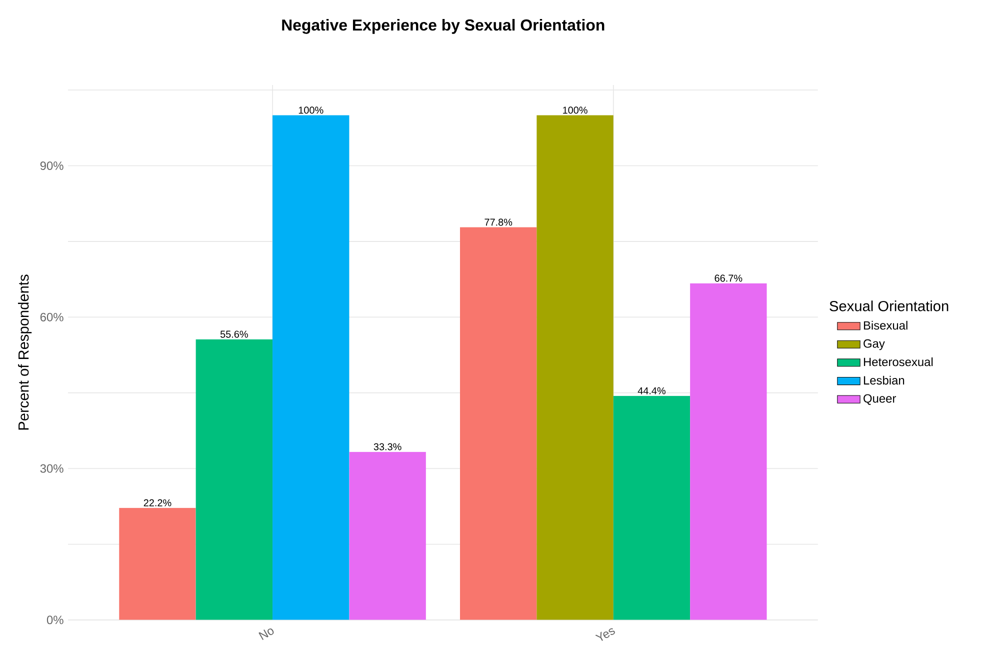 The width and height of the screenshot is (986, 648). What do you see at coordinates (498, 222) in the screenshot?
I see `data-label: 77.8%` at bounding box center [498, 222].